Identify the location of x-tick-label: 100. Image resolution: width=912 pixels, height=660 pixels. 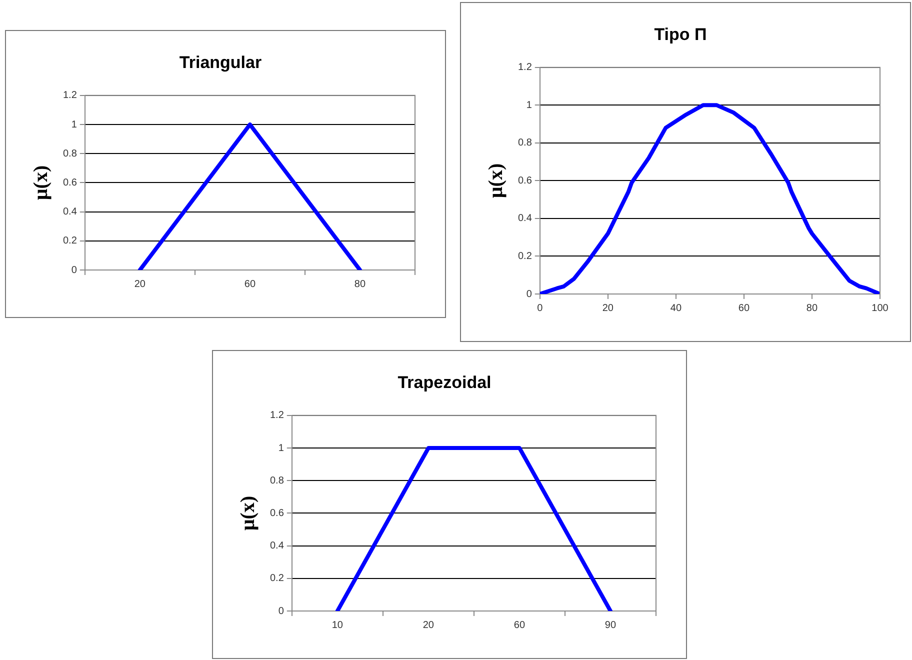
(880, 308).